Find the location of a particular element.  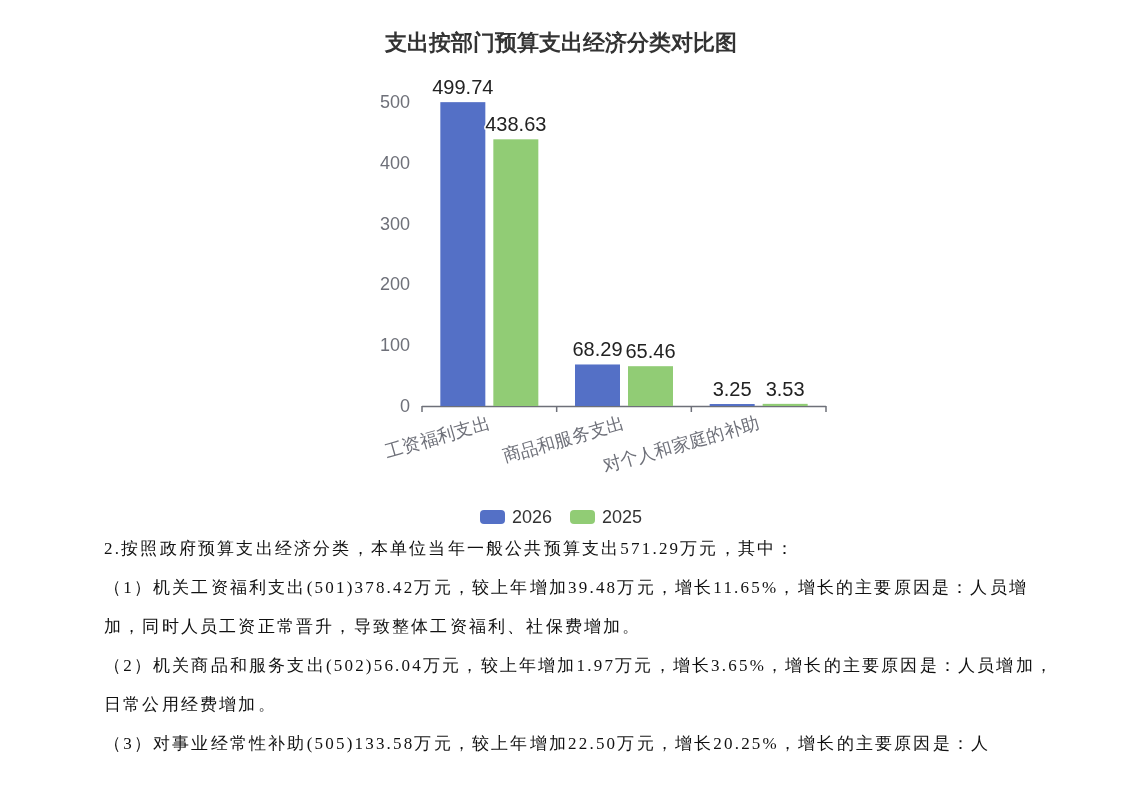

data-label: 65.46 is located at coordinates (650, 351).